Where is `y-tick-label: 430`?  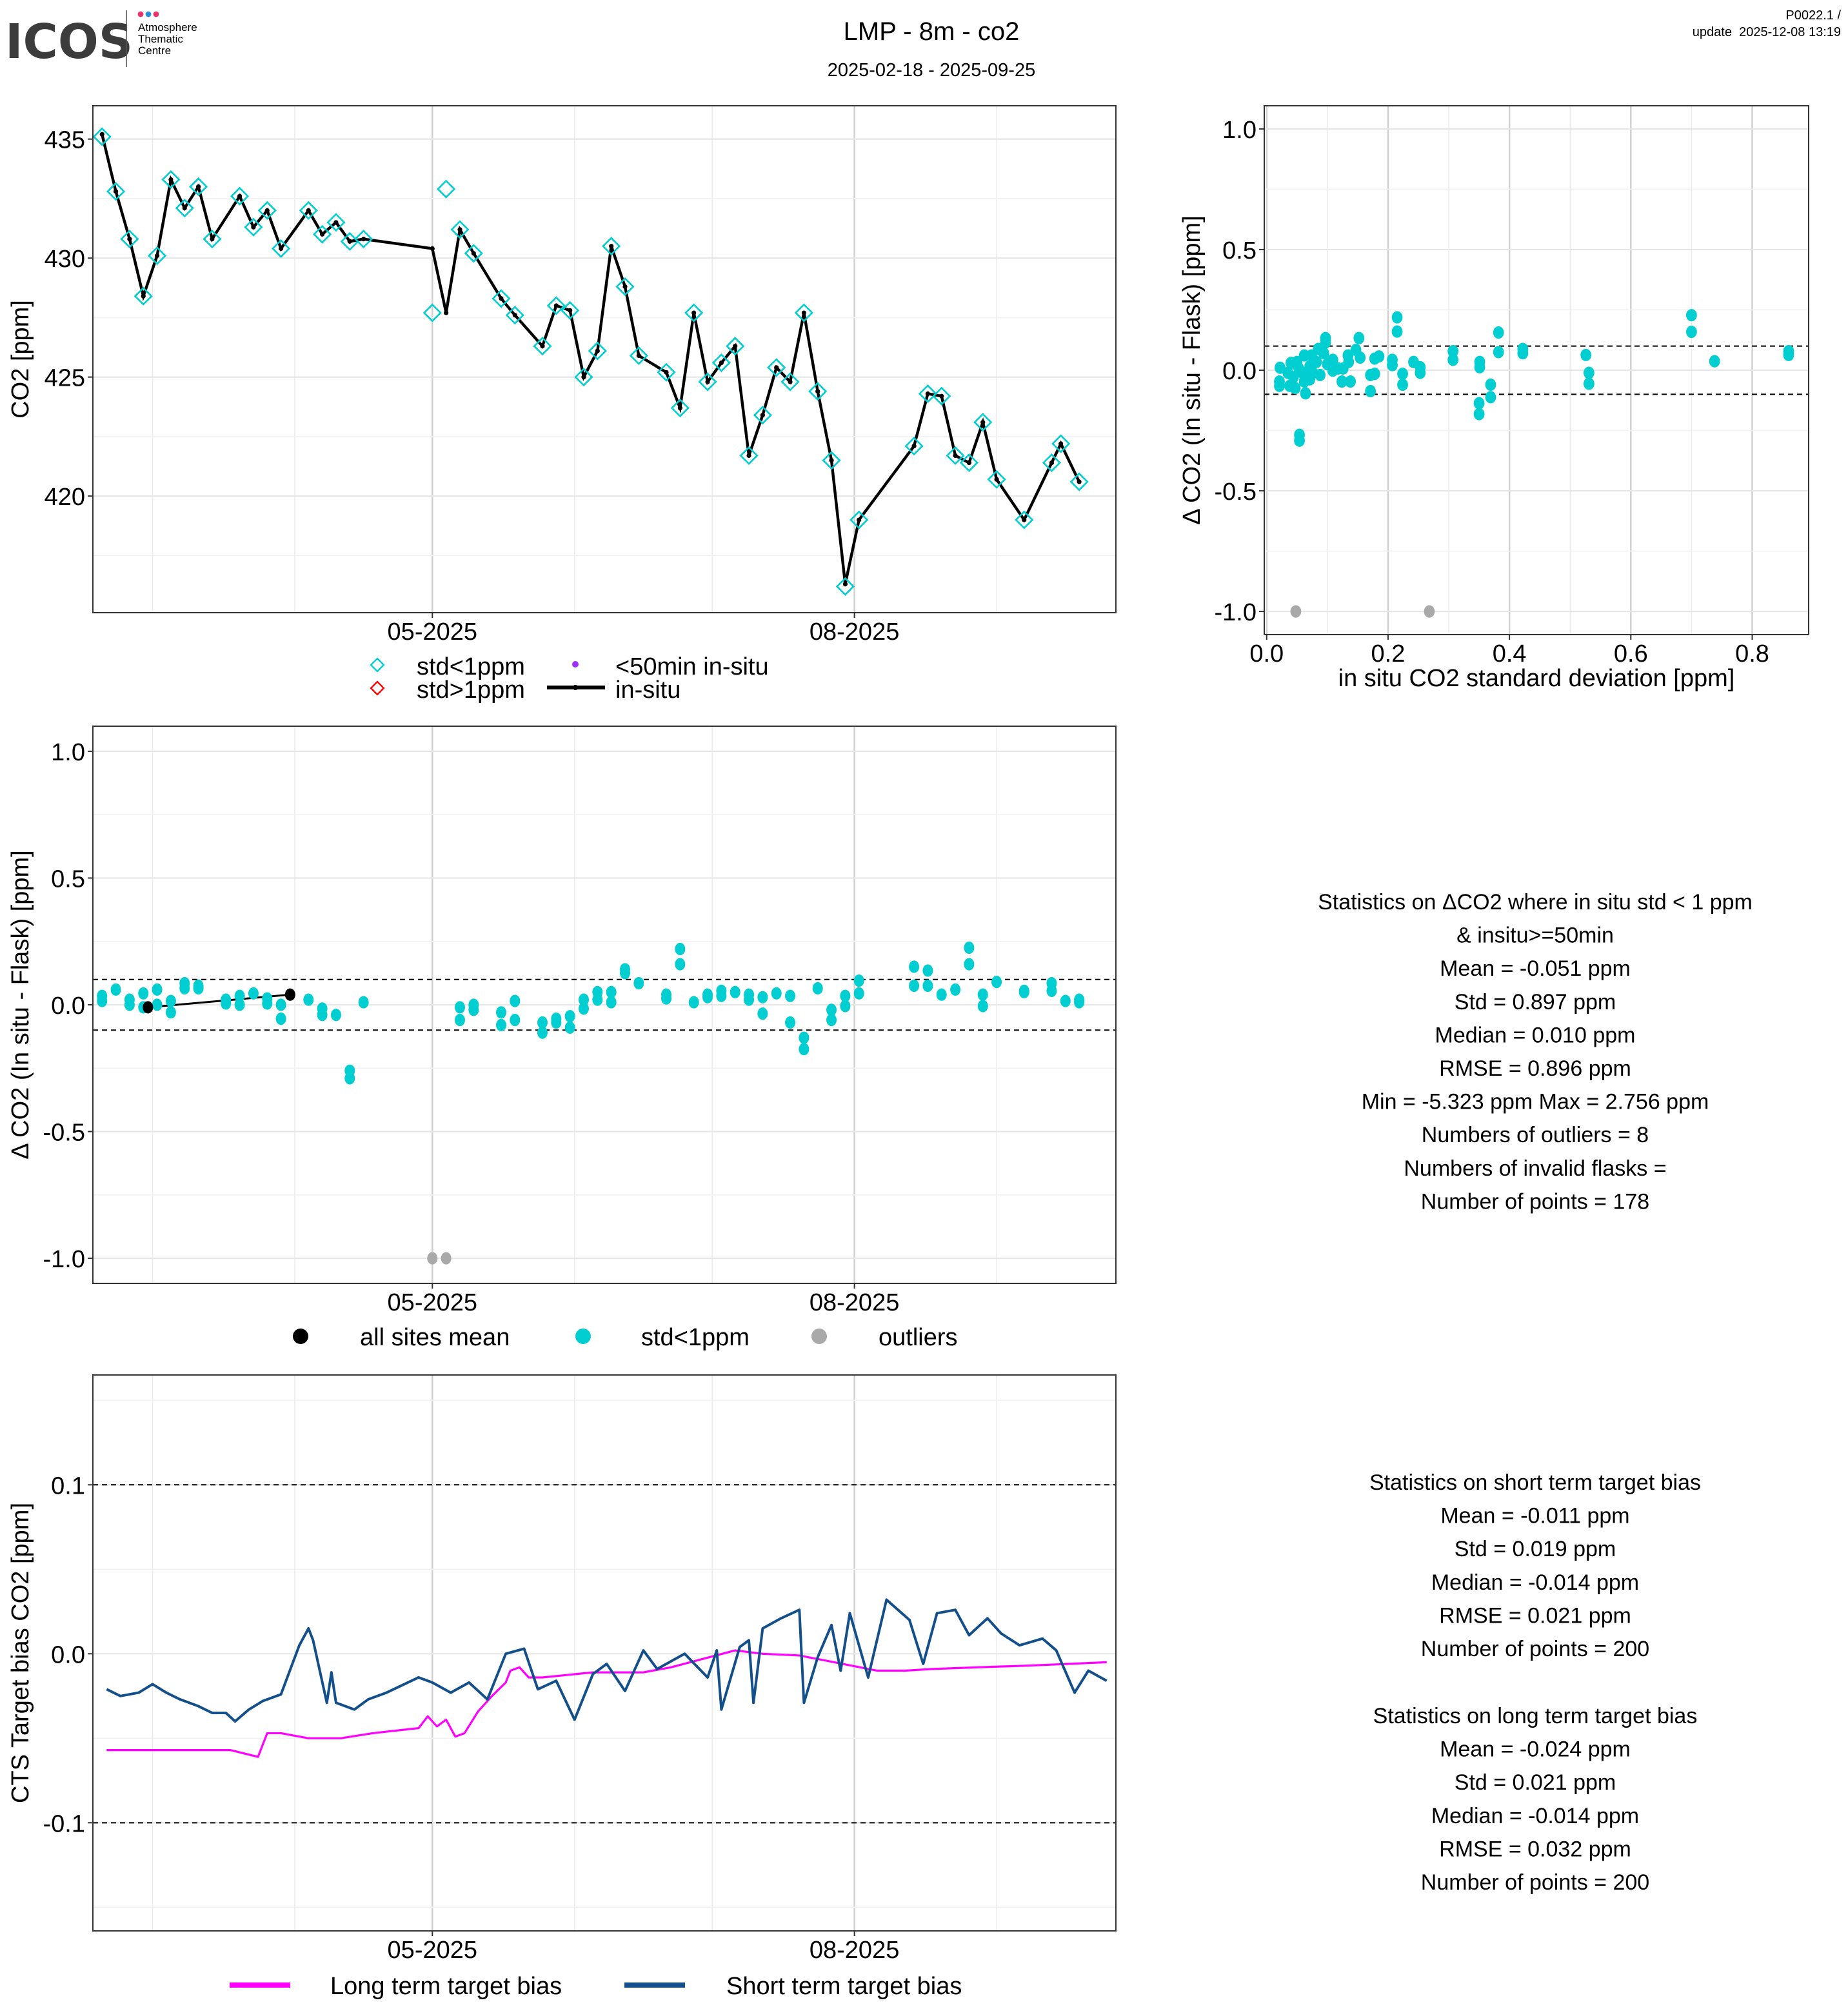 y-tick-label: 430 is located at coordinates (65, 259).